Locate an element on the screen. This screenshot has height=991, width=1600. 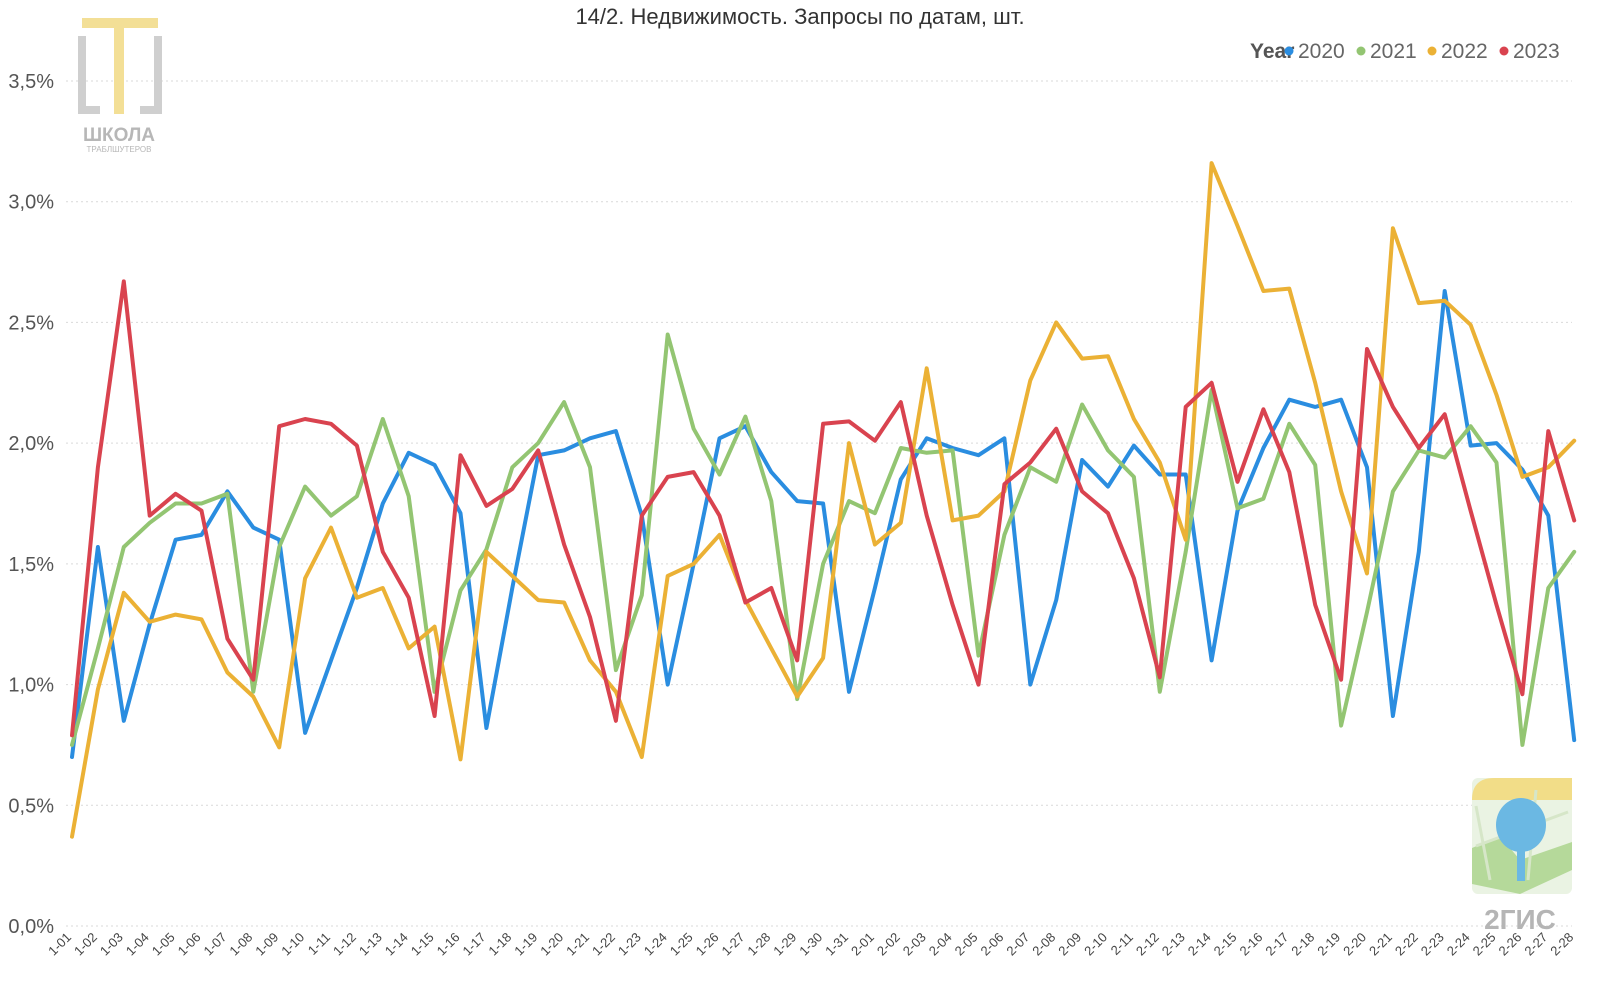
x-tick-label: 1-25 is located at coordinates (681, 944).